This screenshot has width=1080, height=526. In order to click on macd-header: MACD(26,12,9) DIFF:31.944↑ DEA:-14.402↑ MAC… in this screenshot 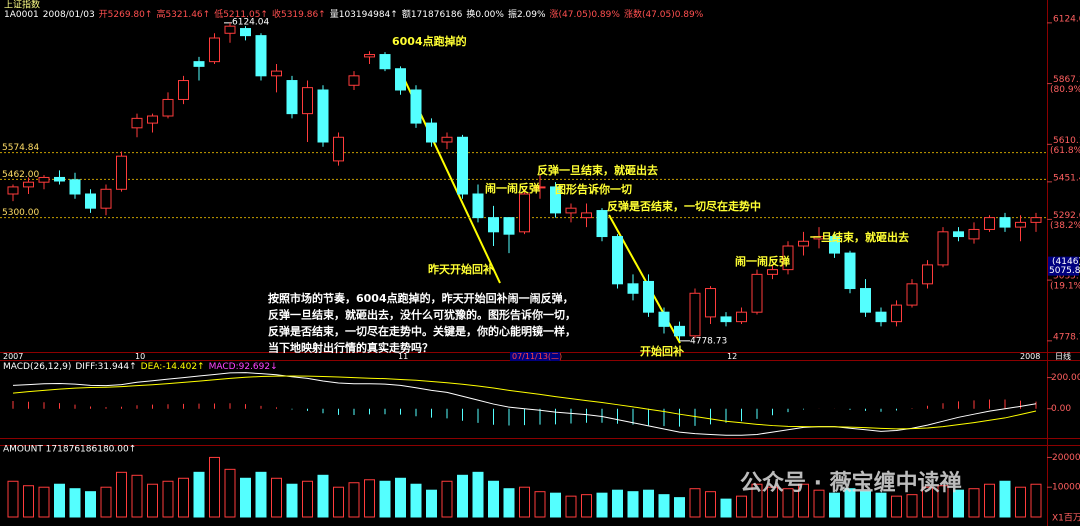, I will do `click(140, 367)`.